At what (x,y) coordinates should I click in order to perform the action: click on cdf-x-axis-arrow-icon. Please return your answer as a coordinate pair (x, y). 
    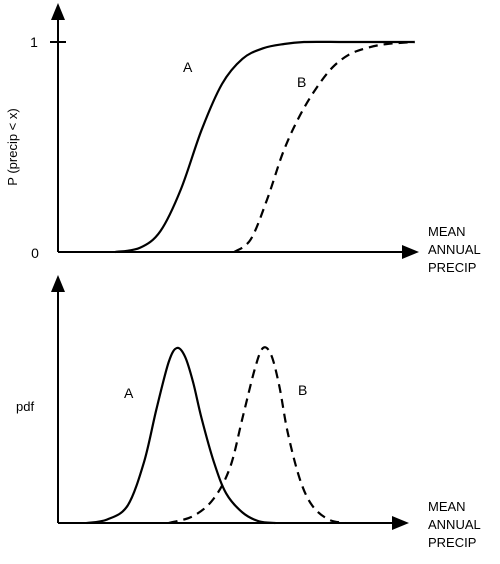
    Looking at the image, I should click on (410, 252).